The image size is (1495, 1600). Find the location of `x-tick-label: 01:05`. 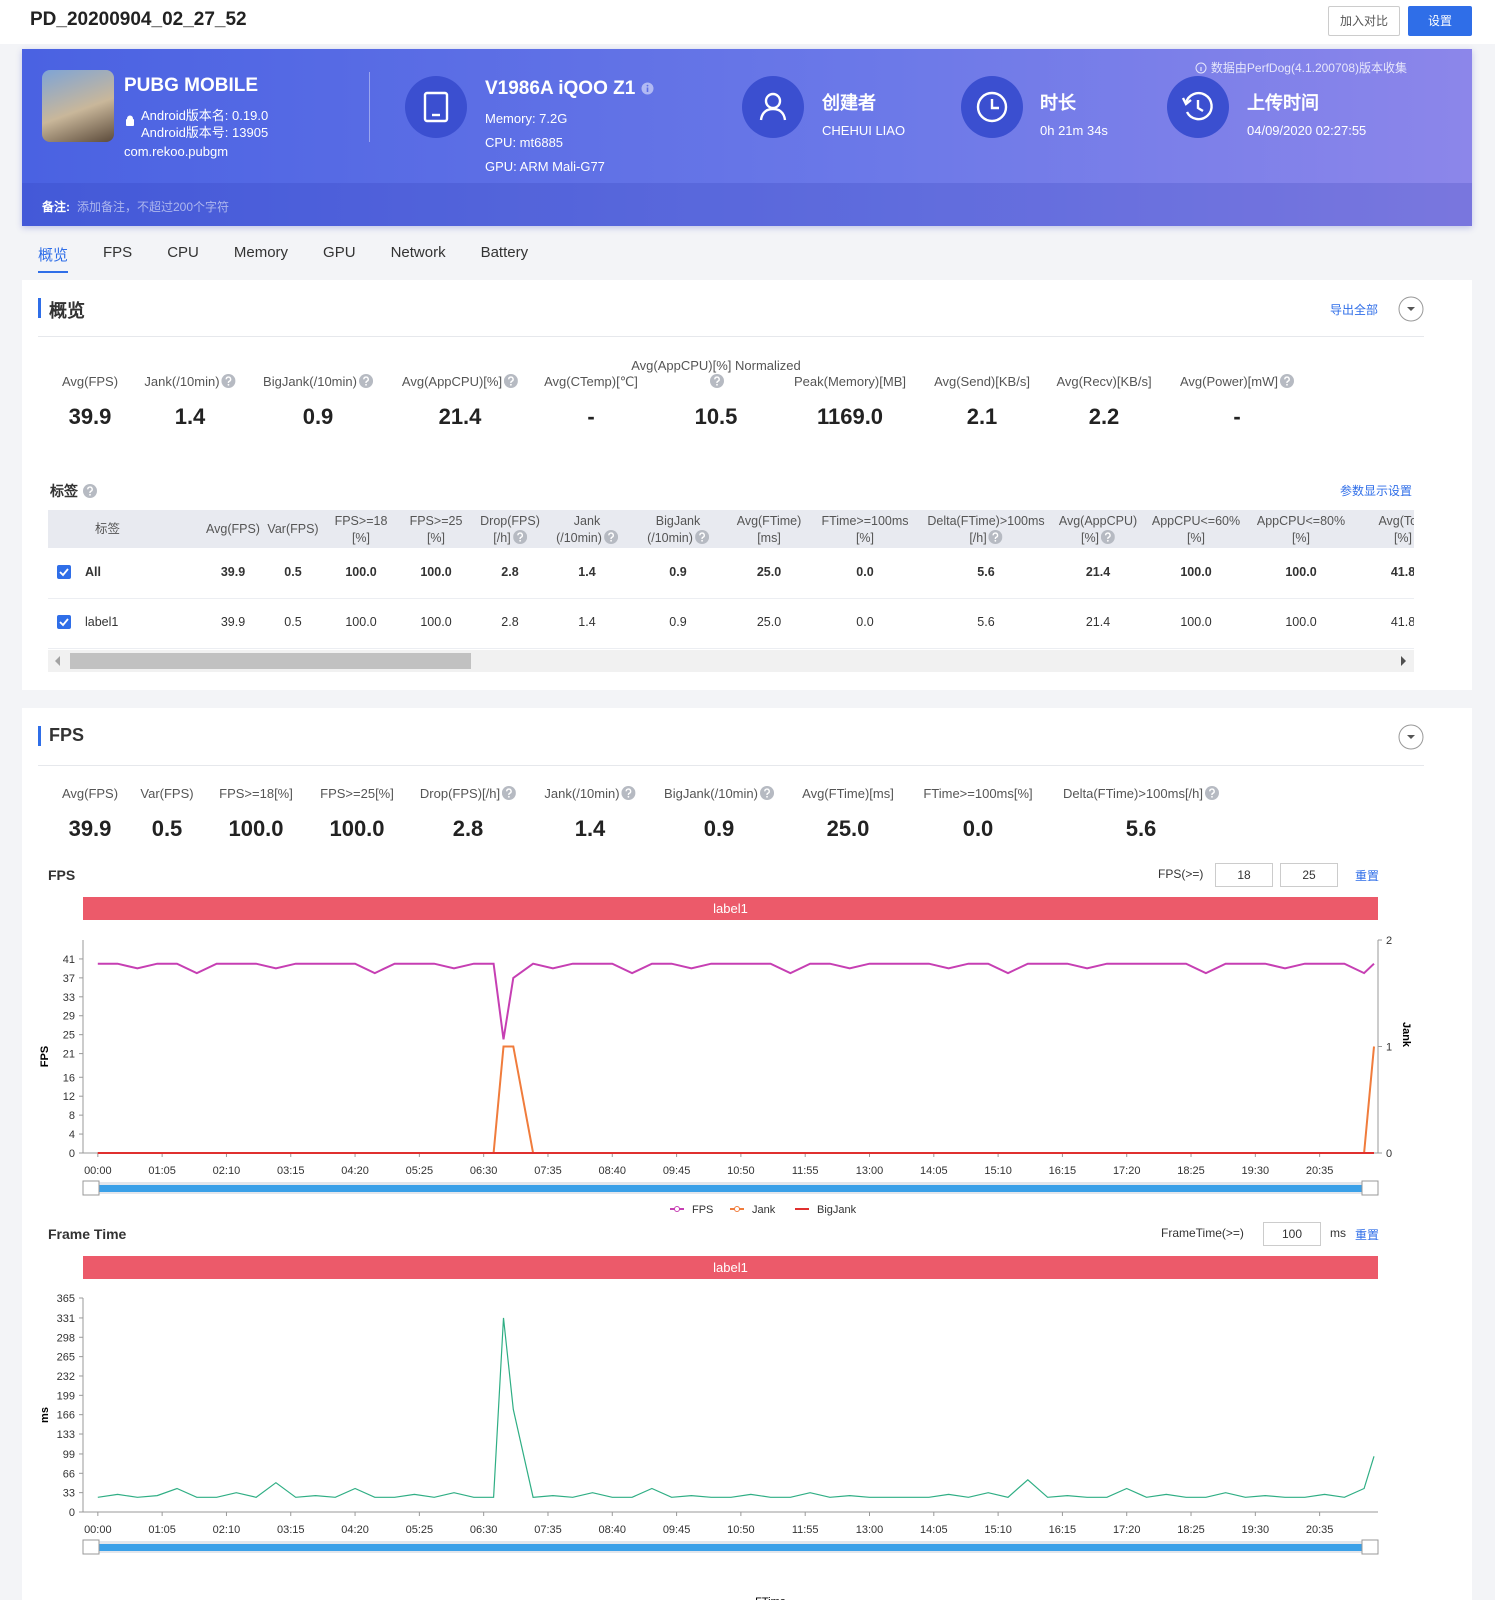

x-tick-label: 01:05 is located at coordinates (162, 1171).